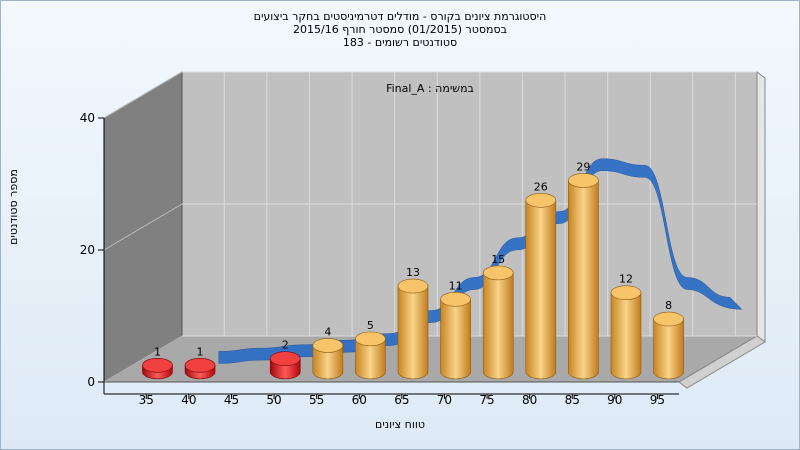 This screenshot has height=450, width=800. Describe the element at coordinates (87, 118) in the screenshot. I see `y-tick-label: 40` at that location.